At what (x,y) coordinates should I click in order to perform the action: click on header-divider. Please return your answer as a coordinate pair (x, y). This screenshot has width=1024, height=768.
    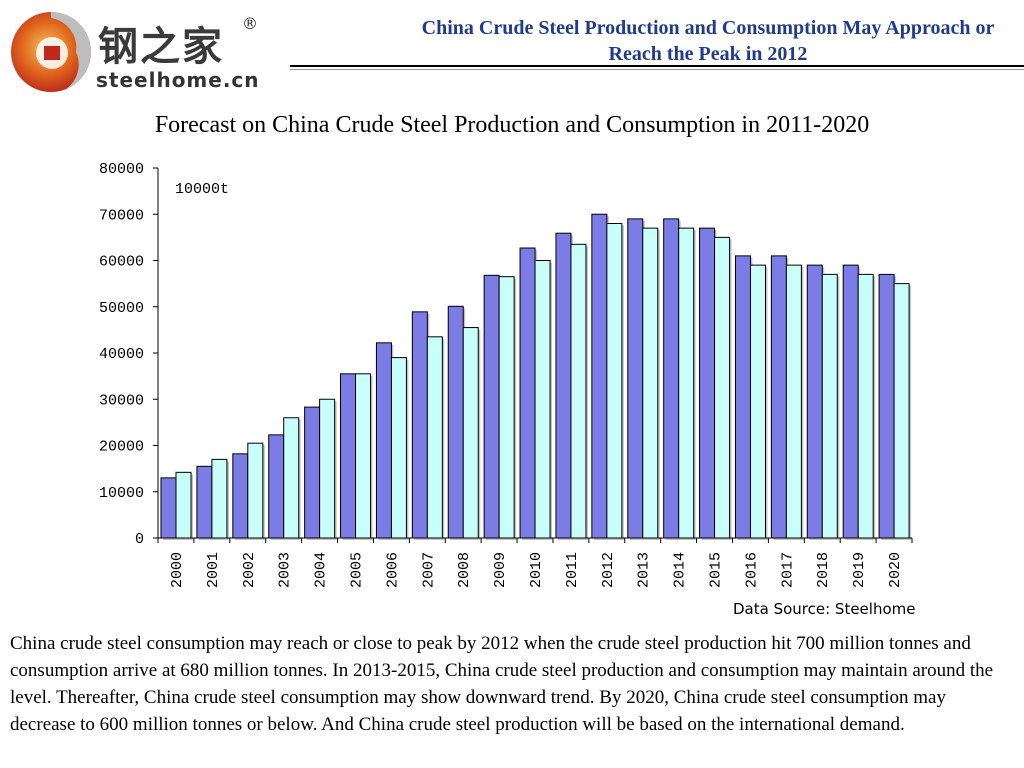
    Looking at the image, I should click on (657, 66).